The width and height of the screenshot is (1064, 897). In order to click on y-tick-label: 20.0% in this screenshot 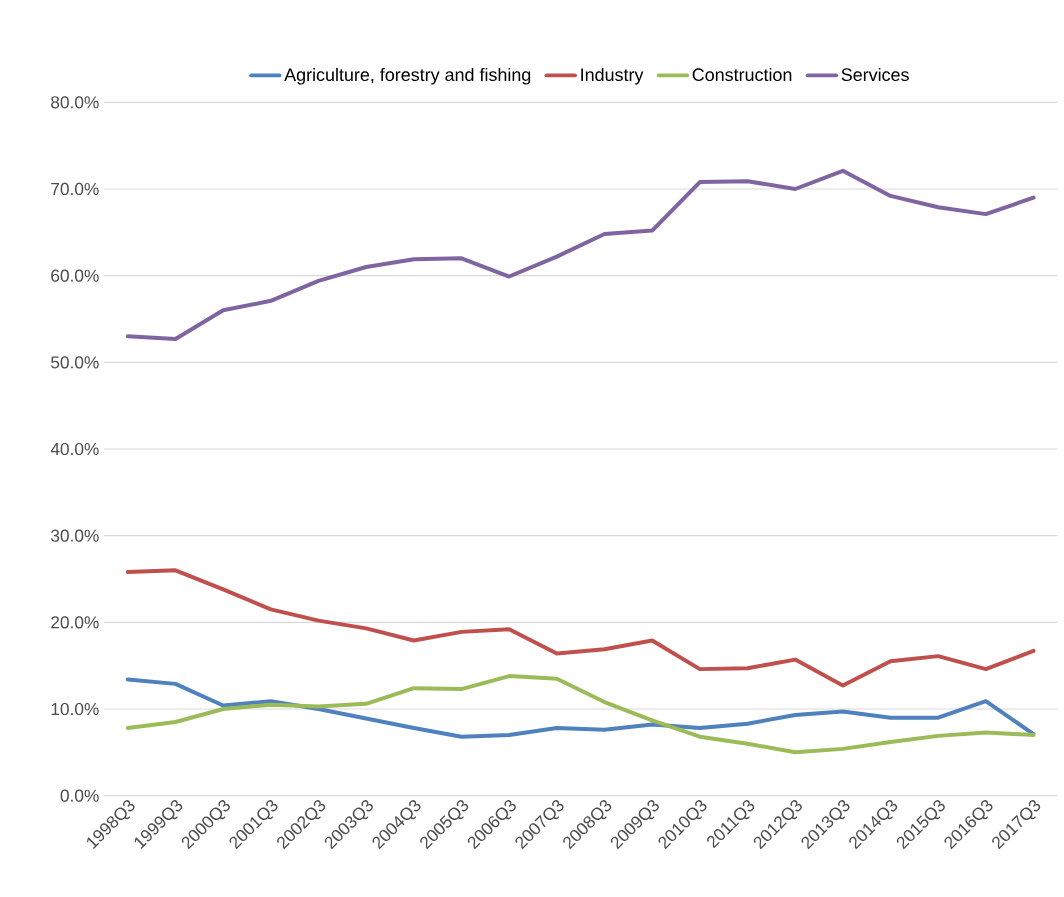, I will do `click(75, 622)`.